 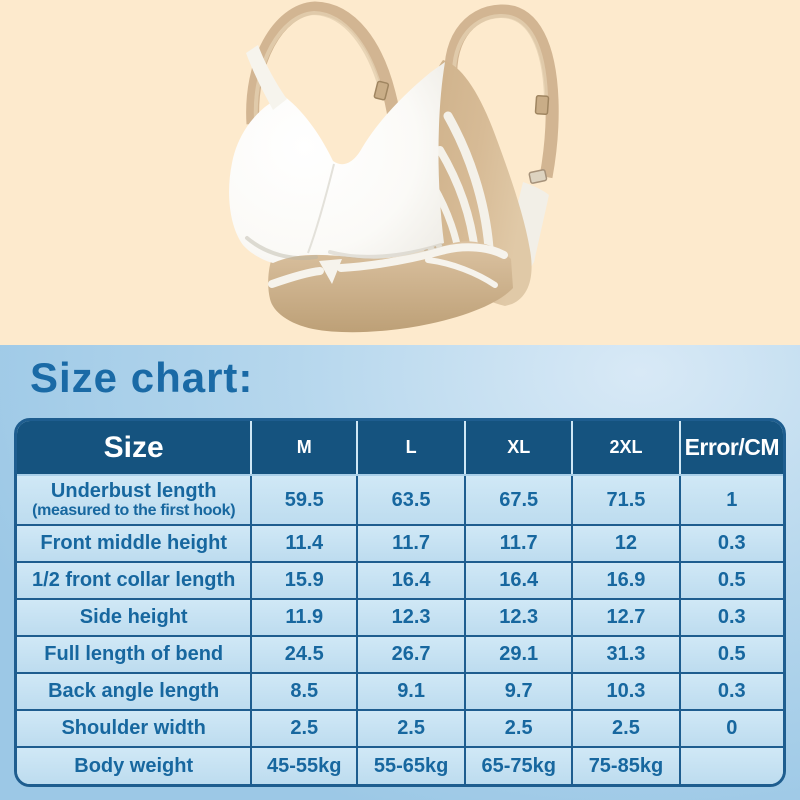 I want to click on column-header-m: M, so click(x=305, y=449).